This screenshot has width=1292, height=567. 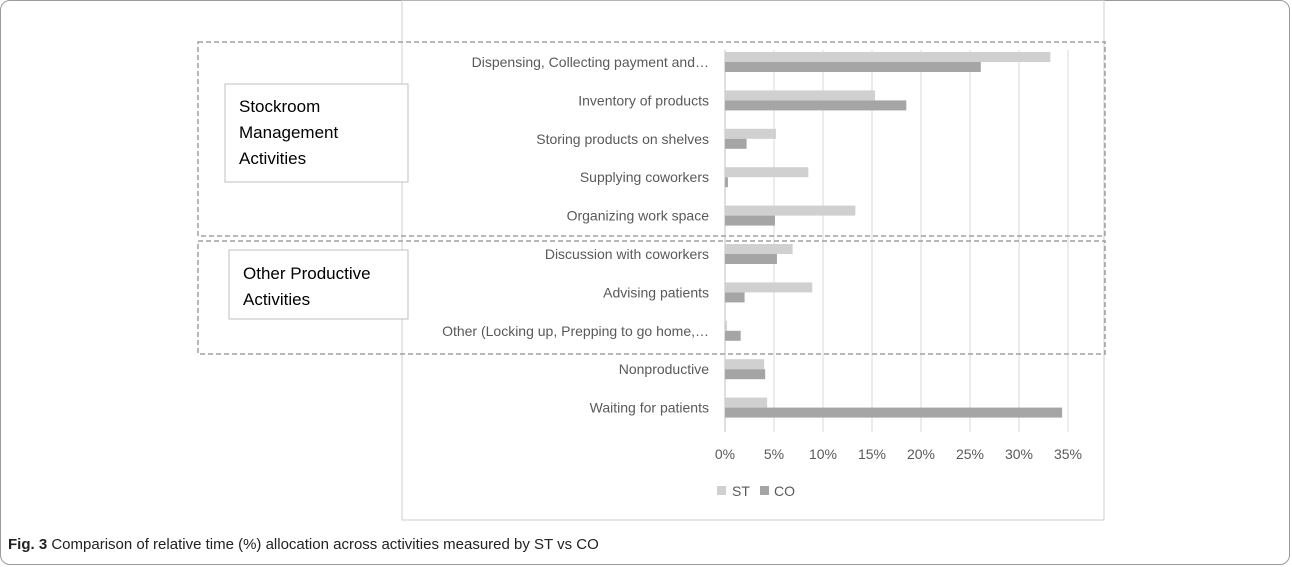 What do you see at coordinates (759, 249) in the screenshot?
I see `bar-st-discussion-with-coworkers` at bounding box center [759, 249].